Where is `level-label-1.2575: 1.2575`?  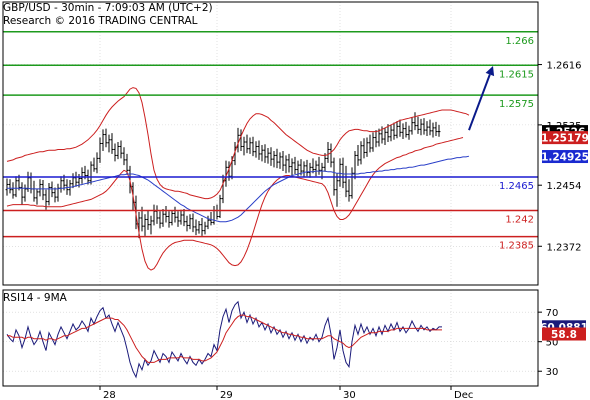 level-label-1.2575: 1.2575 is located at coordinates (516, 104).